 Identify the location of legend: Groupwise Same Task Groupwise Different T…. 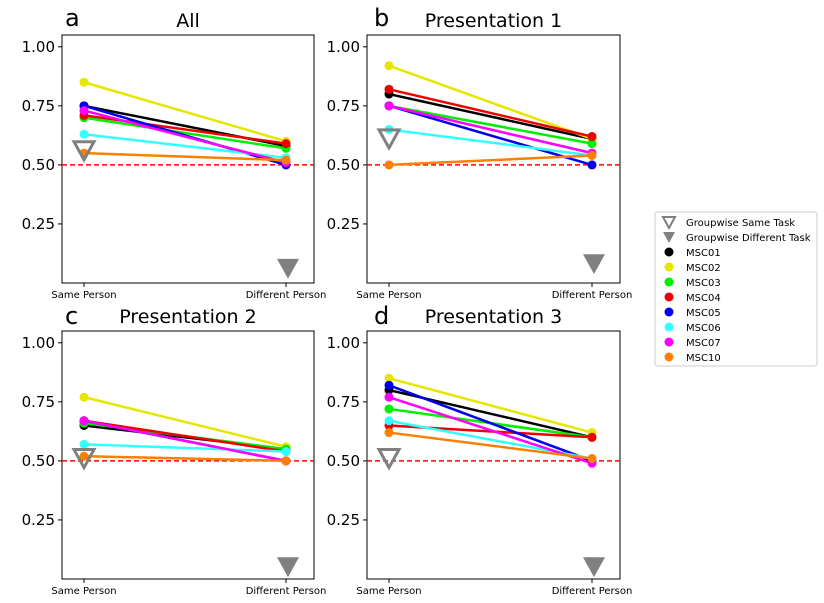
(736, 289).